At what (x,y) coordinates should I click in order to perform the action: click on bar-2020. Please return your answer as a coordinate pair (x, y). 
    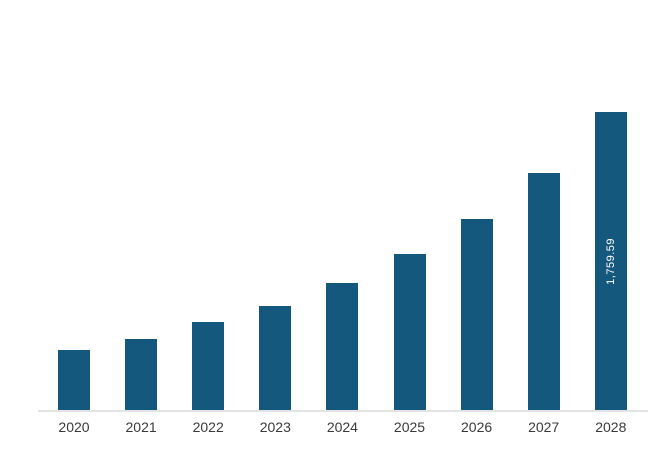
    Looking at the image, I should click on (74, 379).